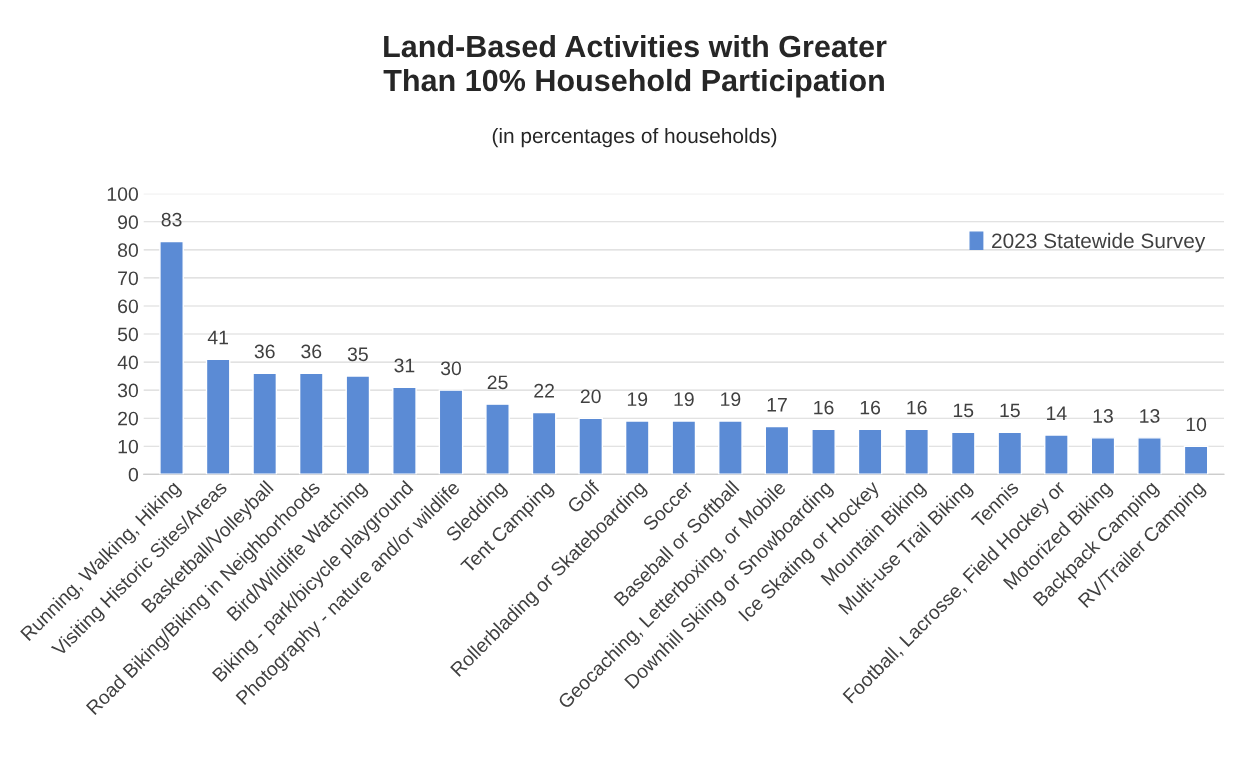 The height and width of the screenshot is (775, 1249). Describe the element at coordinates (128, 390) in the screenshot. I see `y-tick-label: 30` at that location.